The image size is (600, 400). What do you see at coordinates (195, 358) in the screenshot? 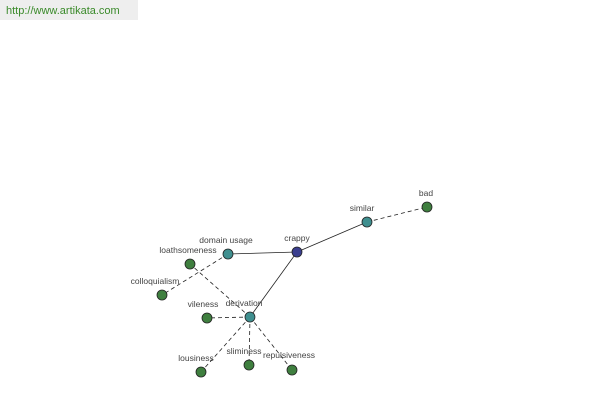
I see `word-label: lousiness` at bounding box center [195, 358].